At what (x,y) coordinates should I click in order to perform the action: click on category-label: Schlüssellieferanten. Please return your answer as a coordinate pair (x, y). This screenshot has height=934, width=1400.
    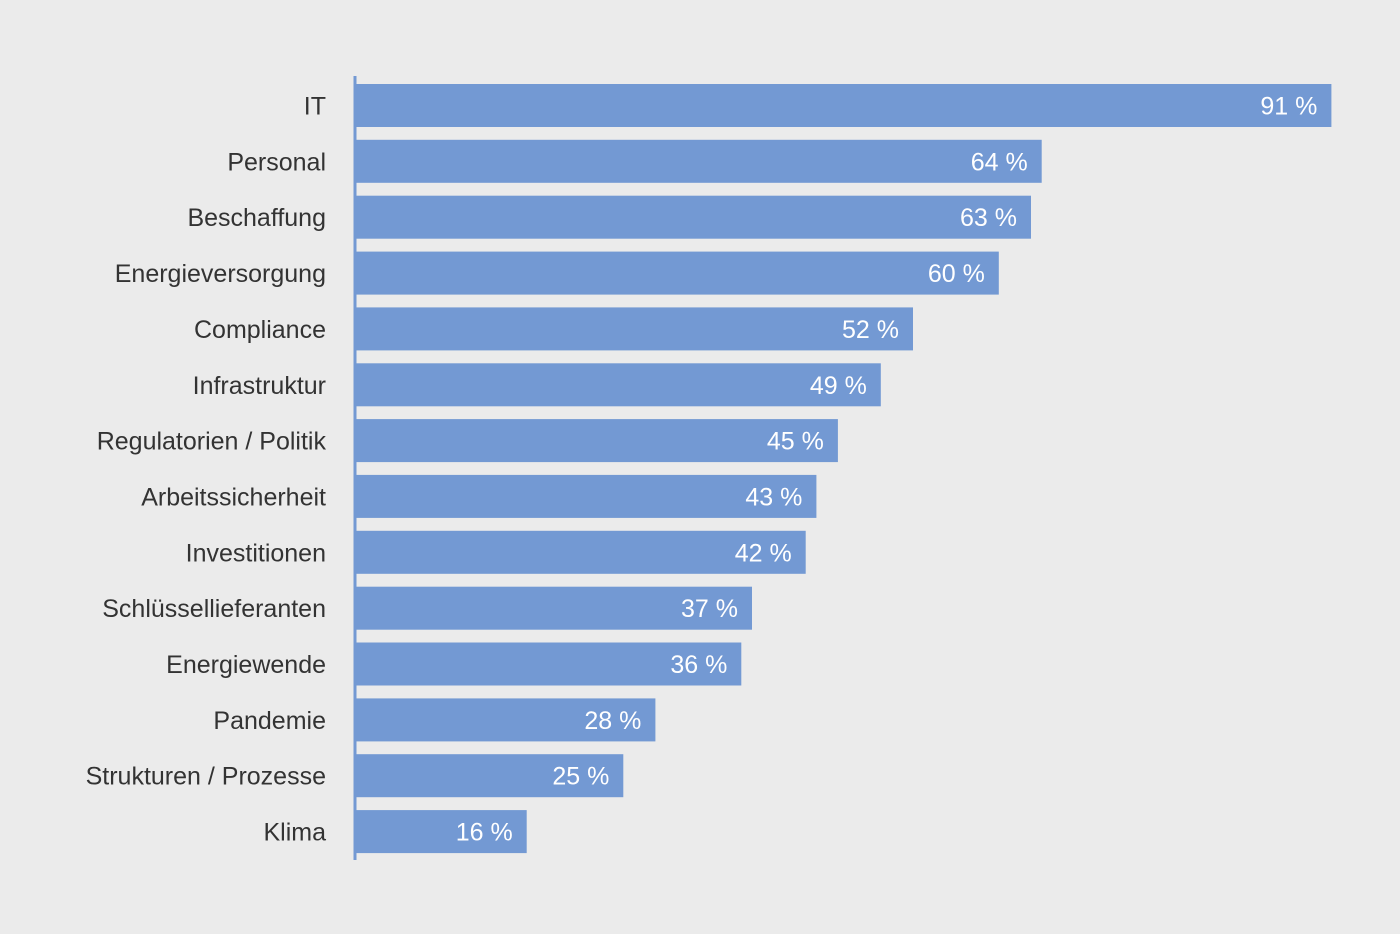
    Looking at the image, I should click on (214, 609).